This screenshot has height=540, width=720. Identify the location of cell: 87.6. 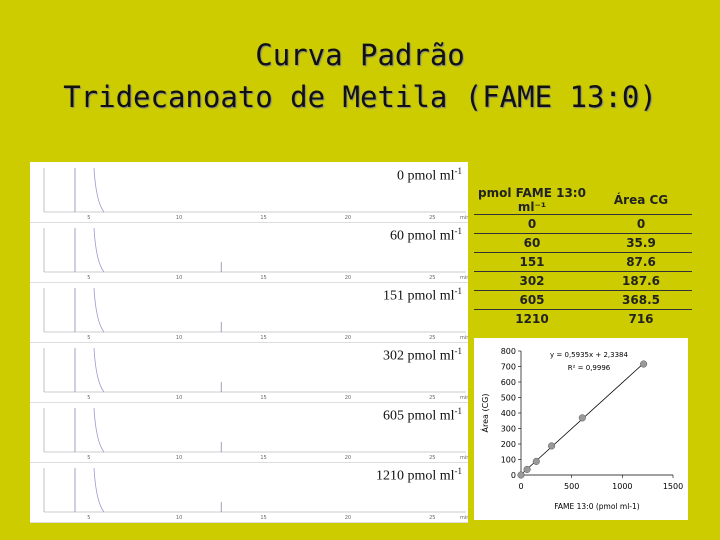
(641, 262).